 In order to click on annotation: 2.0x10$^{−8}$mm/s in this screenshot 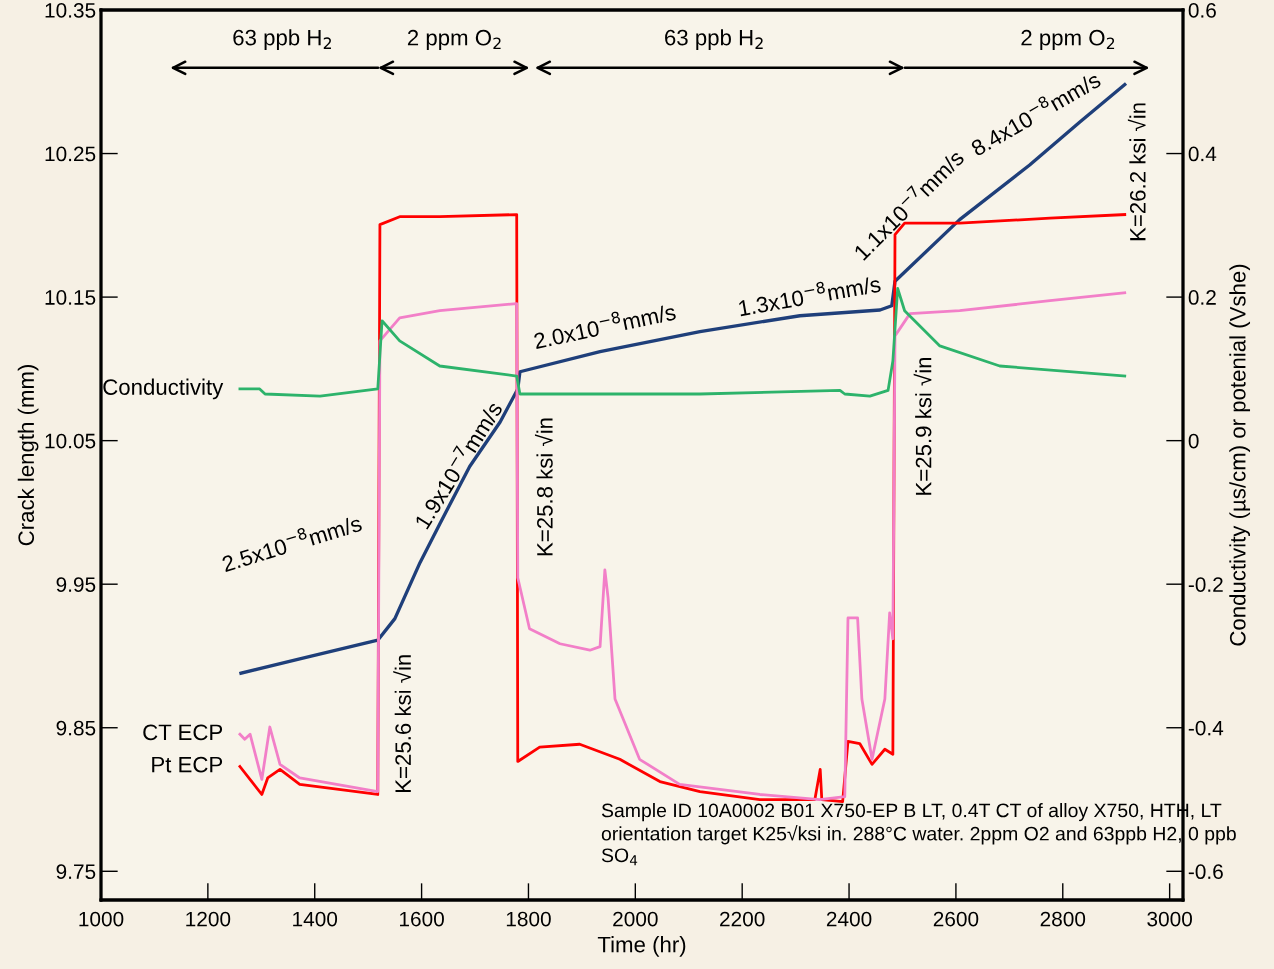, I will do `click(604, 324)`.